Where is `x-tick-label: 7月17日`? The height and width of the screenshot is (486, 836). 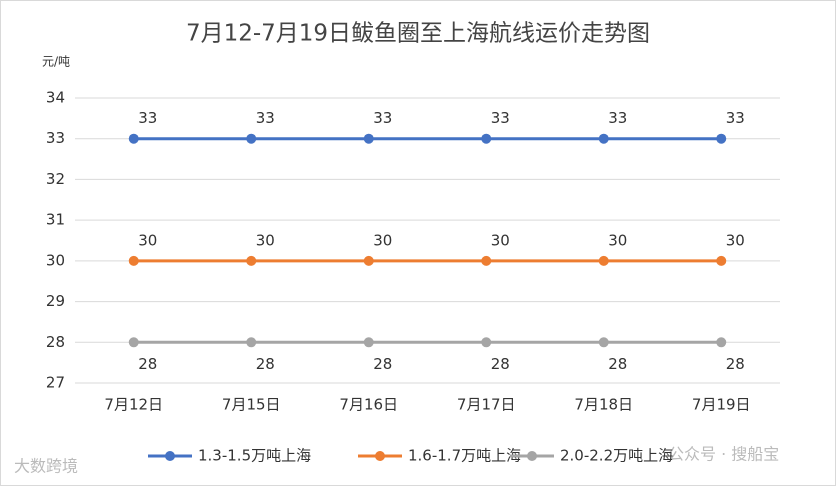
x-tick-label: 7月17日 is located at coordinates (486, 405).